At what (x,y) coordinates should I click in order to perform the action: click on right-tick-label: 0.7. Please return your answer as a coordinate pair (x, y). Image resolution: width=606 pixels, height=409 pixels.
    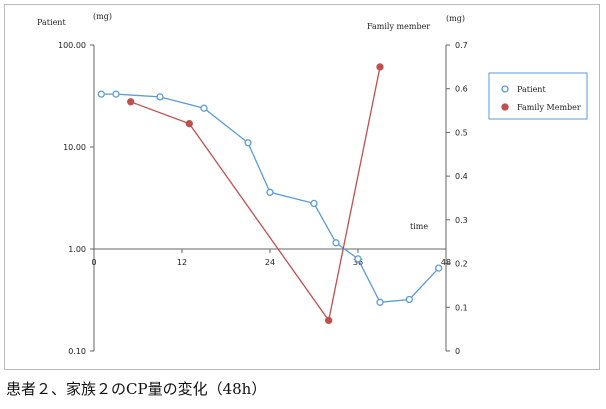
    Looking at the image, I should click on (461, 45).